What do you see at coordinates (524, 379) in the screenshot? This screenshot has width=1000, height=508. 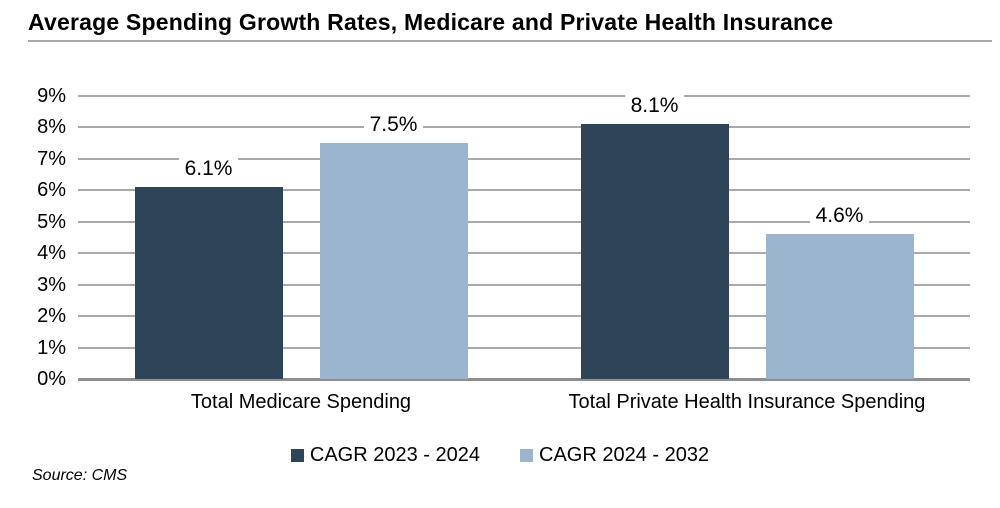 I see `x-axis-baseline` at bounding box center [524, 379].